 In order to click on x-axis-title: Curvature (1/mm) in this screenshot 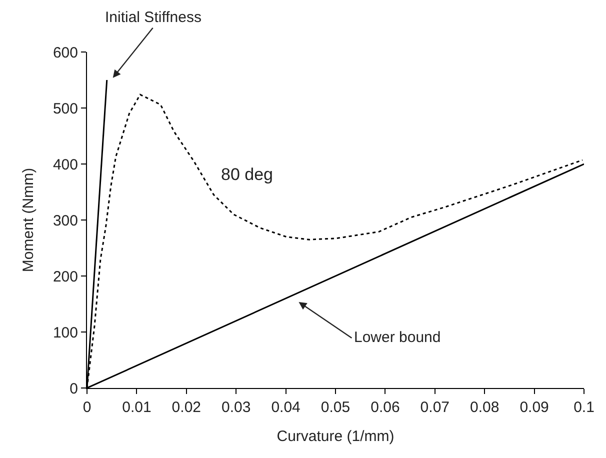, I will do `click(335, 436)`.